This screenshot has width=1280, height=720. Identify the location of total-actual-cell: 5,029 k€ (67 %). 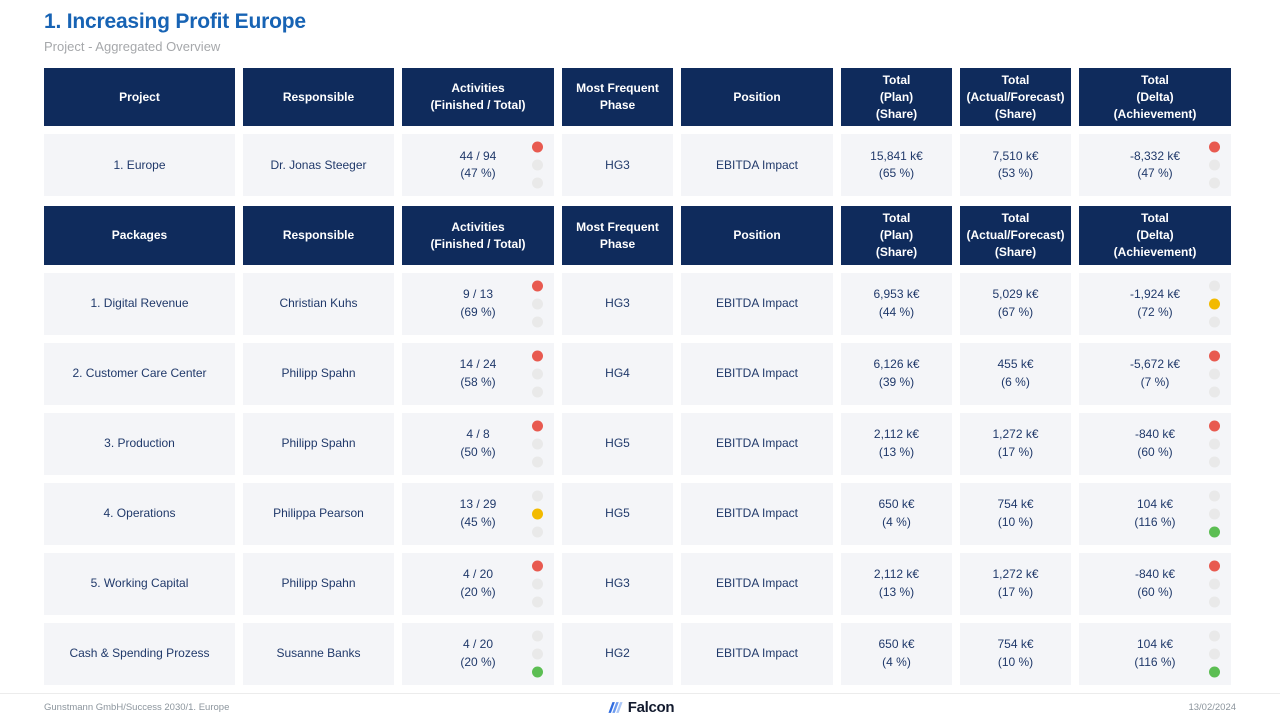
(1015, 303).